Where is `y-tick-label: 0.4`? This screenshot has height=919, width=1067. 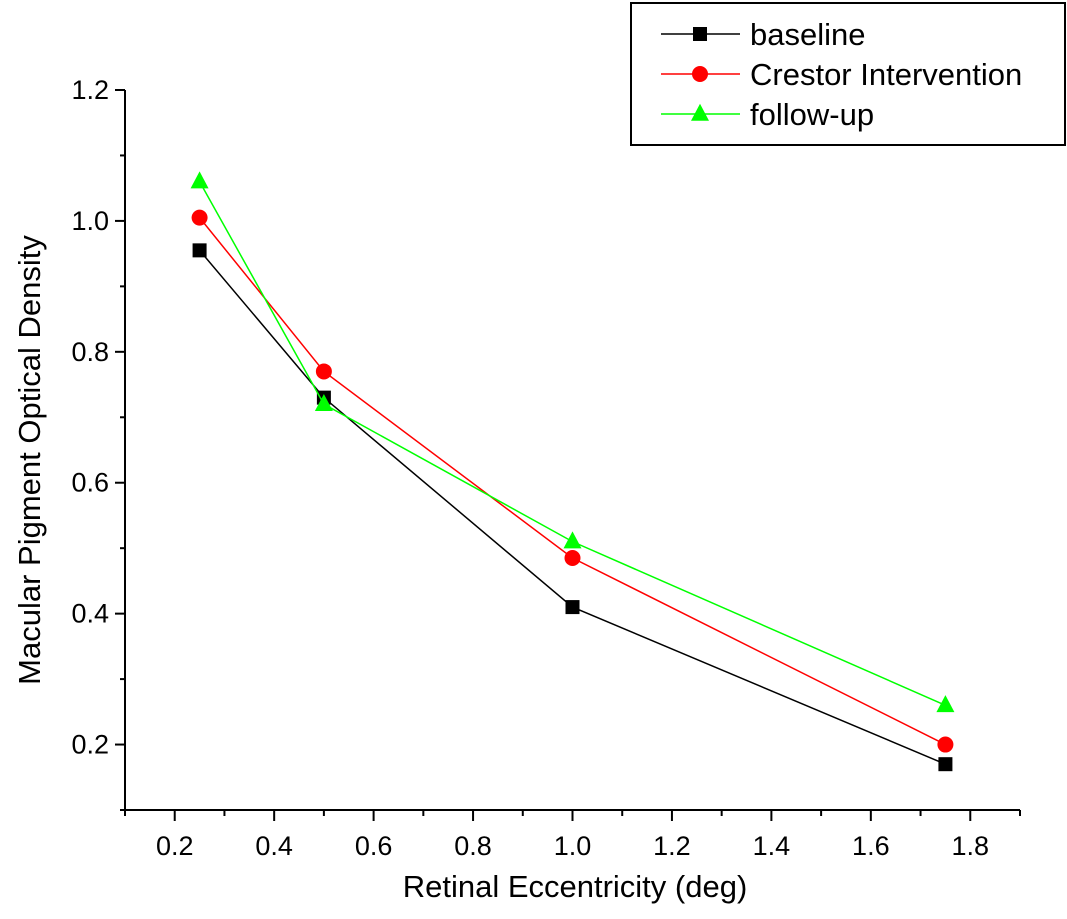 y-tick-label: 0.4 is located at coordinates (90, 614).